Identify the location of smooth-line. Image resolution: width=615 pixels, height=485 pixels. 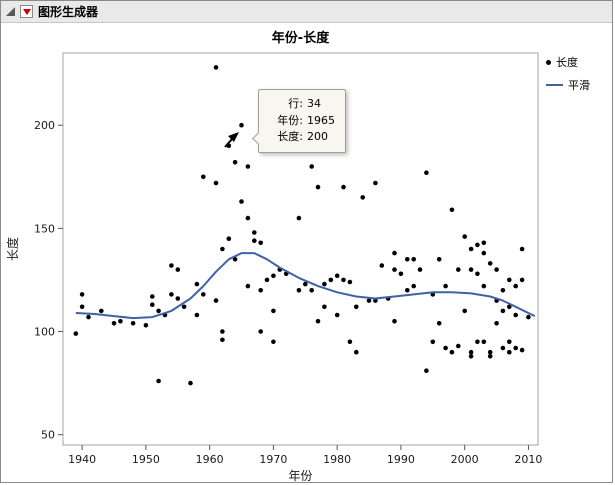
(305, 286).